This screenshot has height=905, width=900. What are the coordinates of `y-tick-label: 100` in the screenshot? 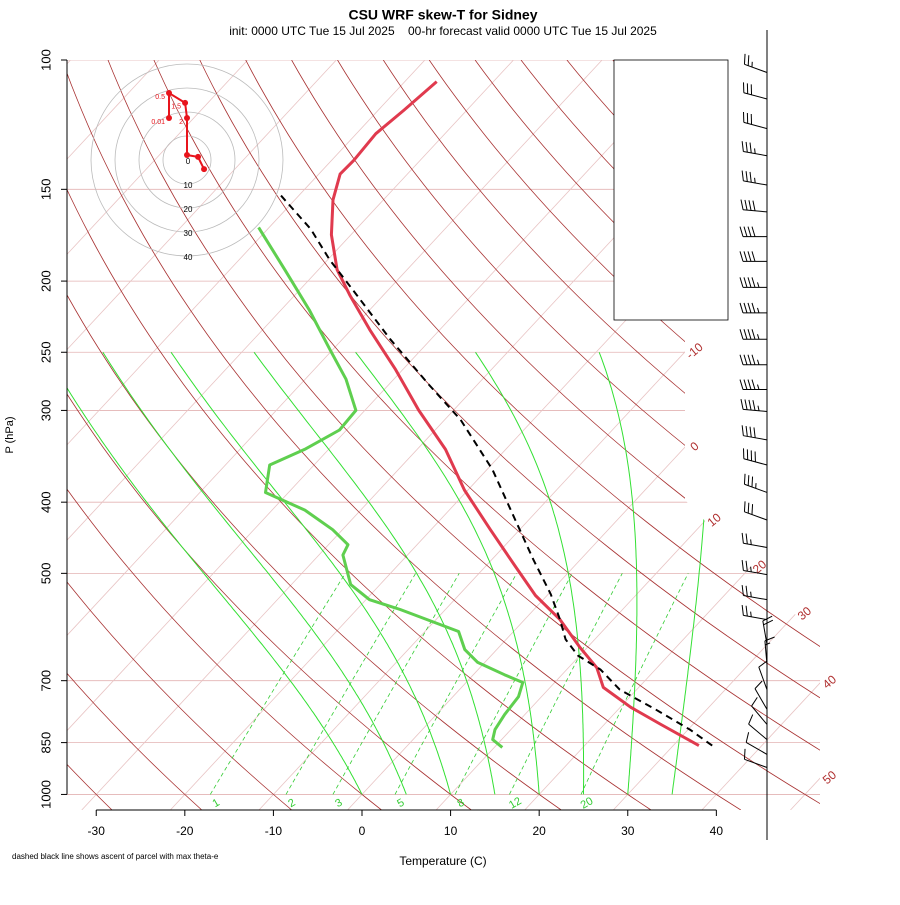 It's located at (45, 60).